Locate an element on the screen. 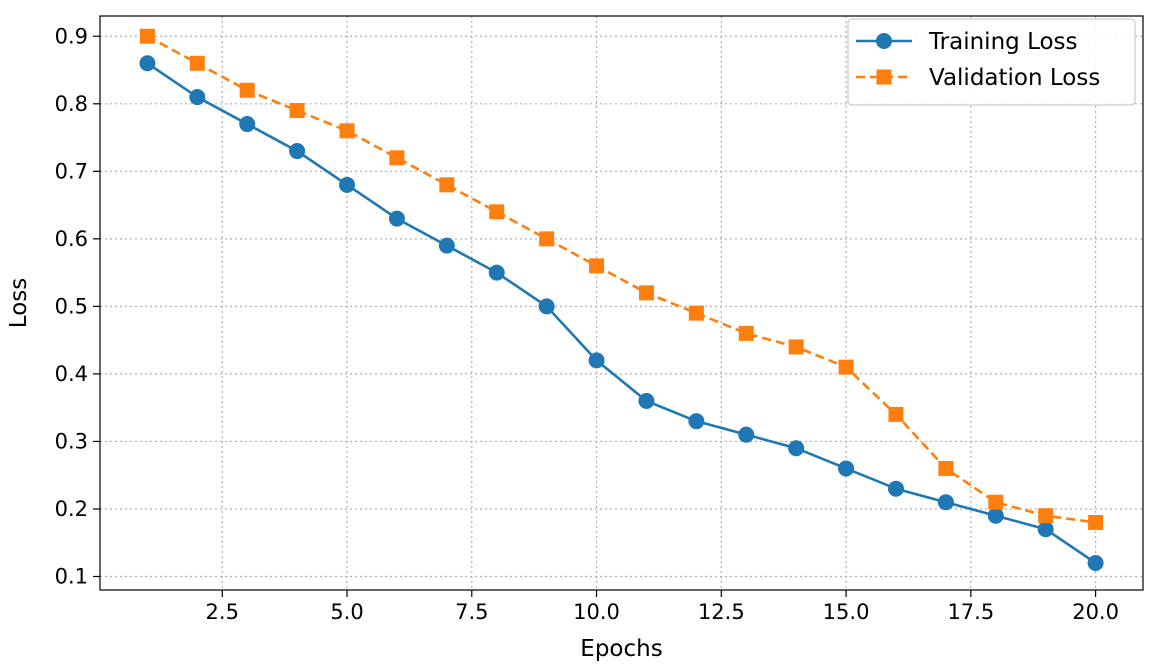  y-tick-label: 0.8 is located at coordinates (71, 104).